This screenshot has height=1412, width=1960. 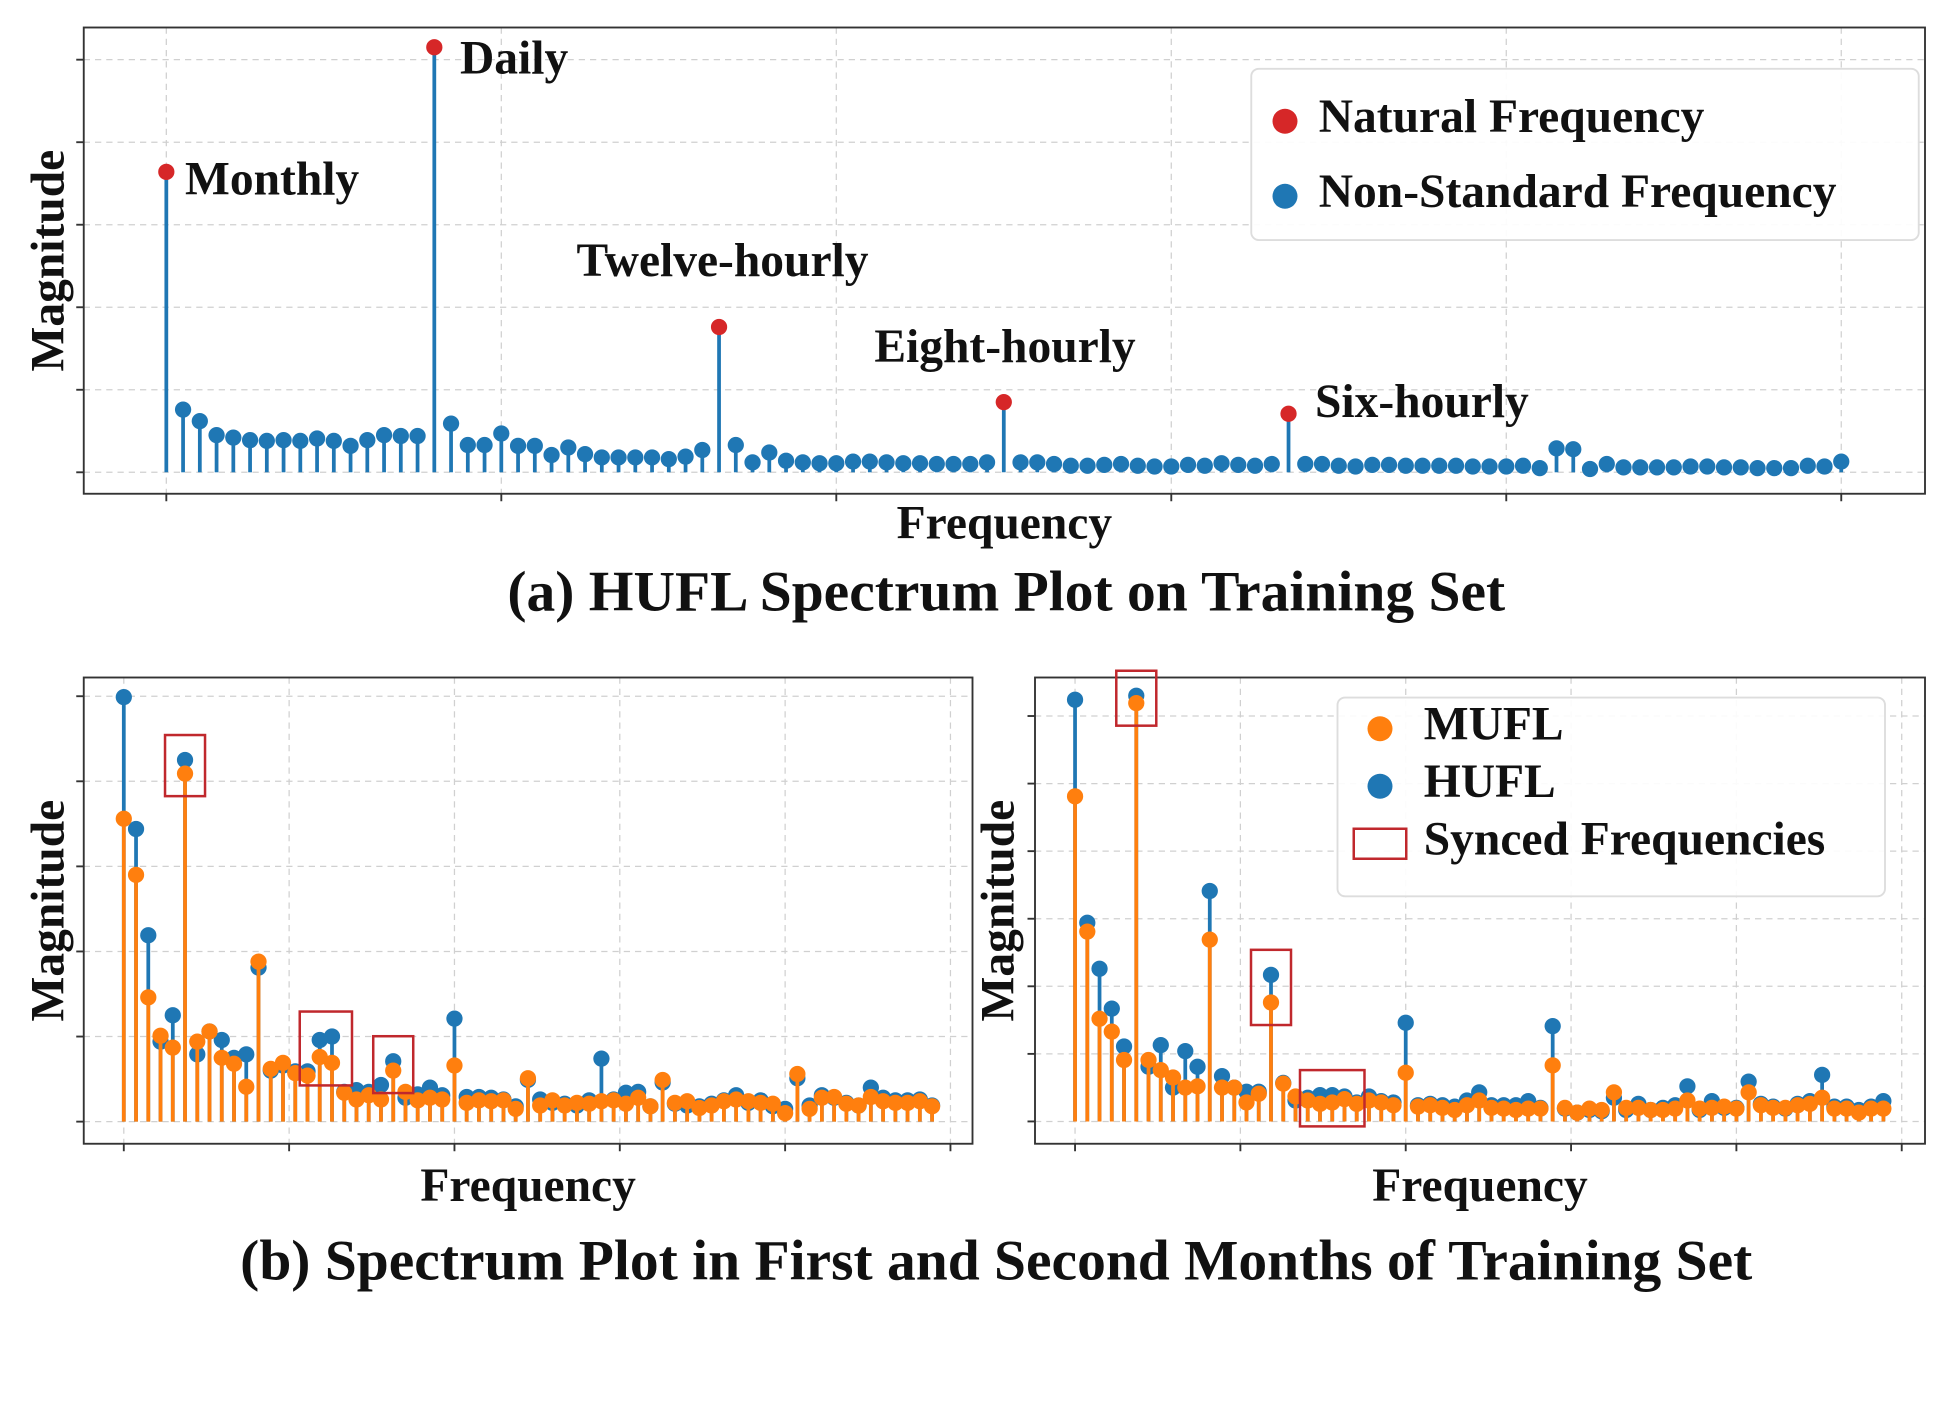 I want to click on annotation: Monthly, so click(x=272, y=180).